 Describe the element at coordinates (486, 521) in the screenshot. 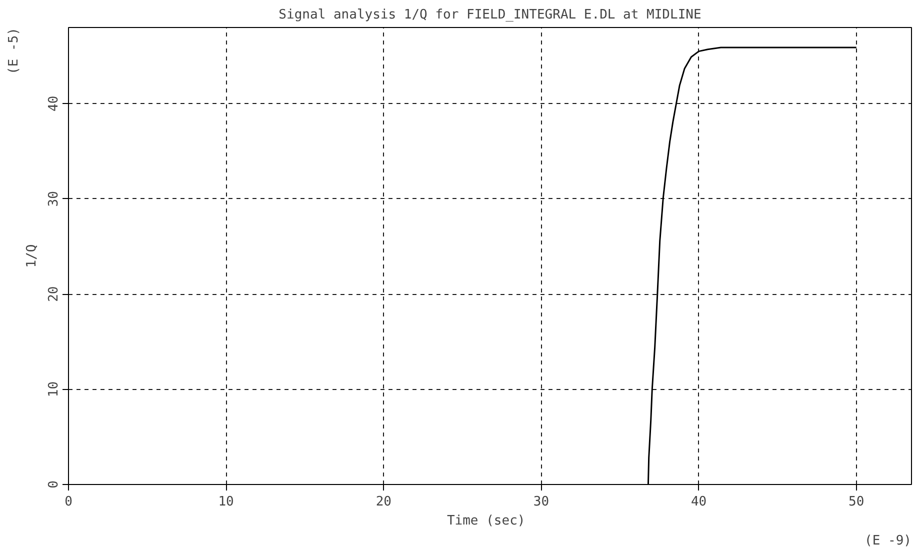

I see `x-axis-title: Time (sec)` at that location.